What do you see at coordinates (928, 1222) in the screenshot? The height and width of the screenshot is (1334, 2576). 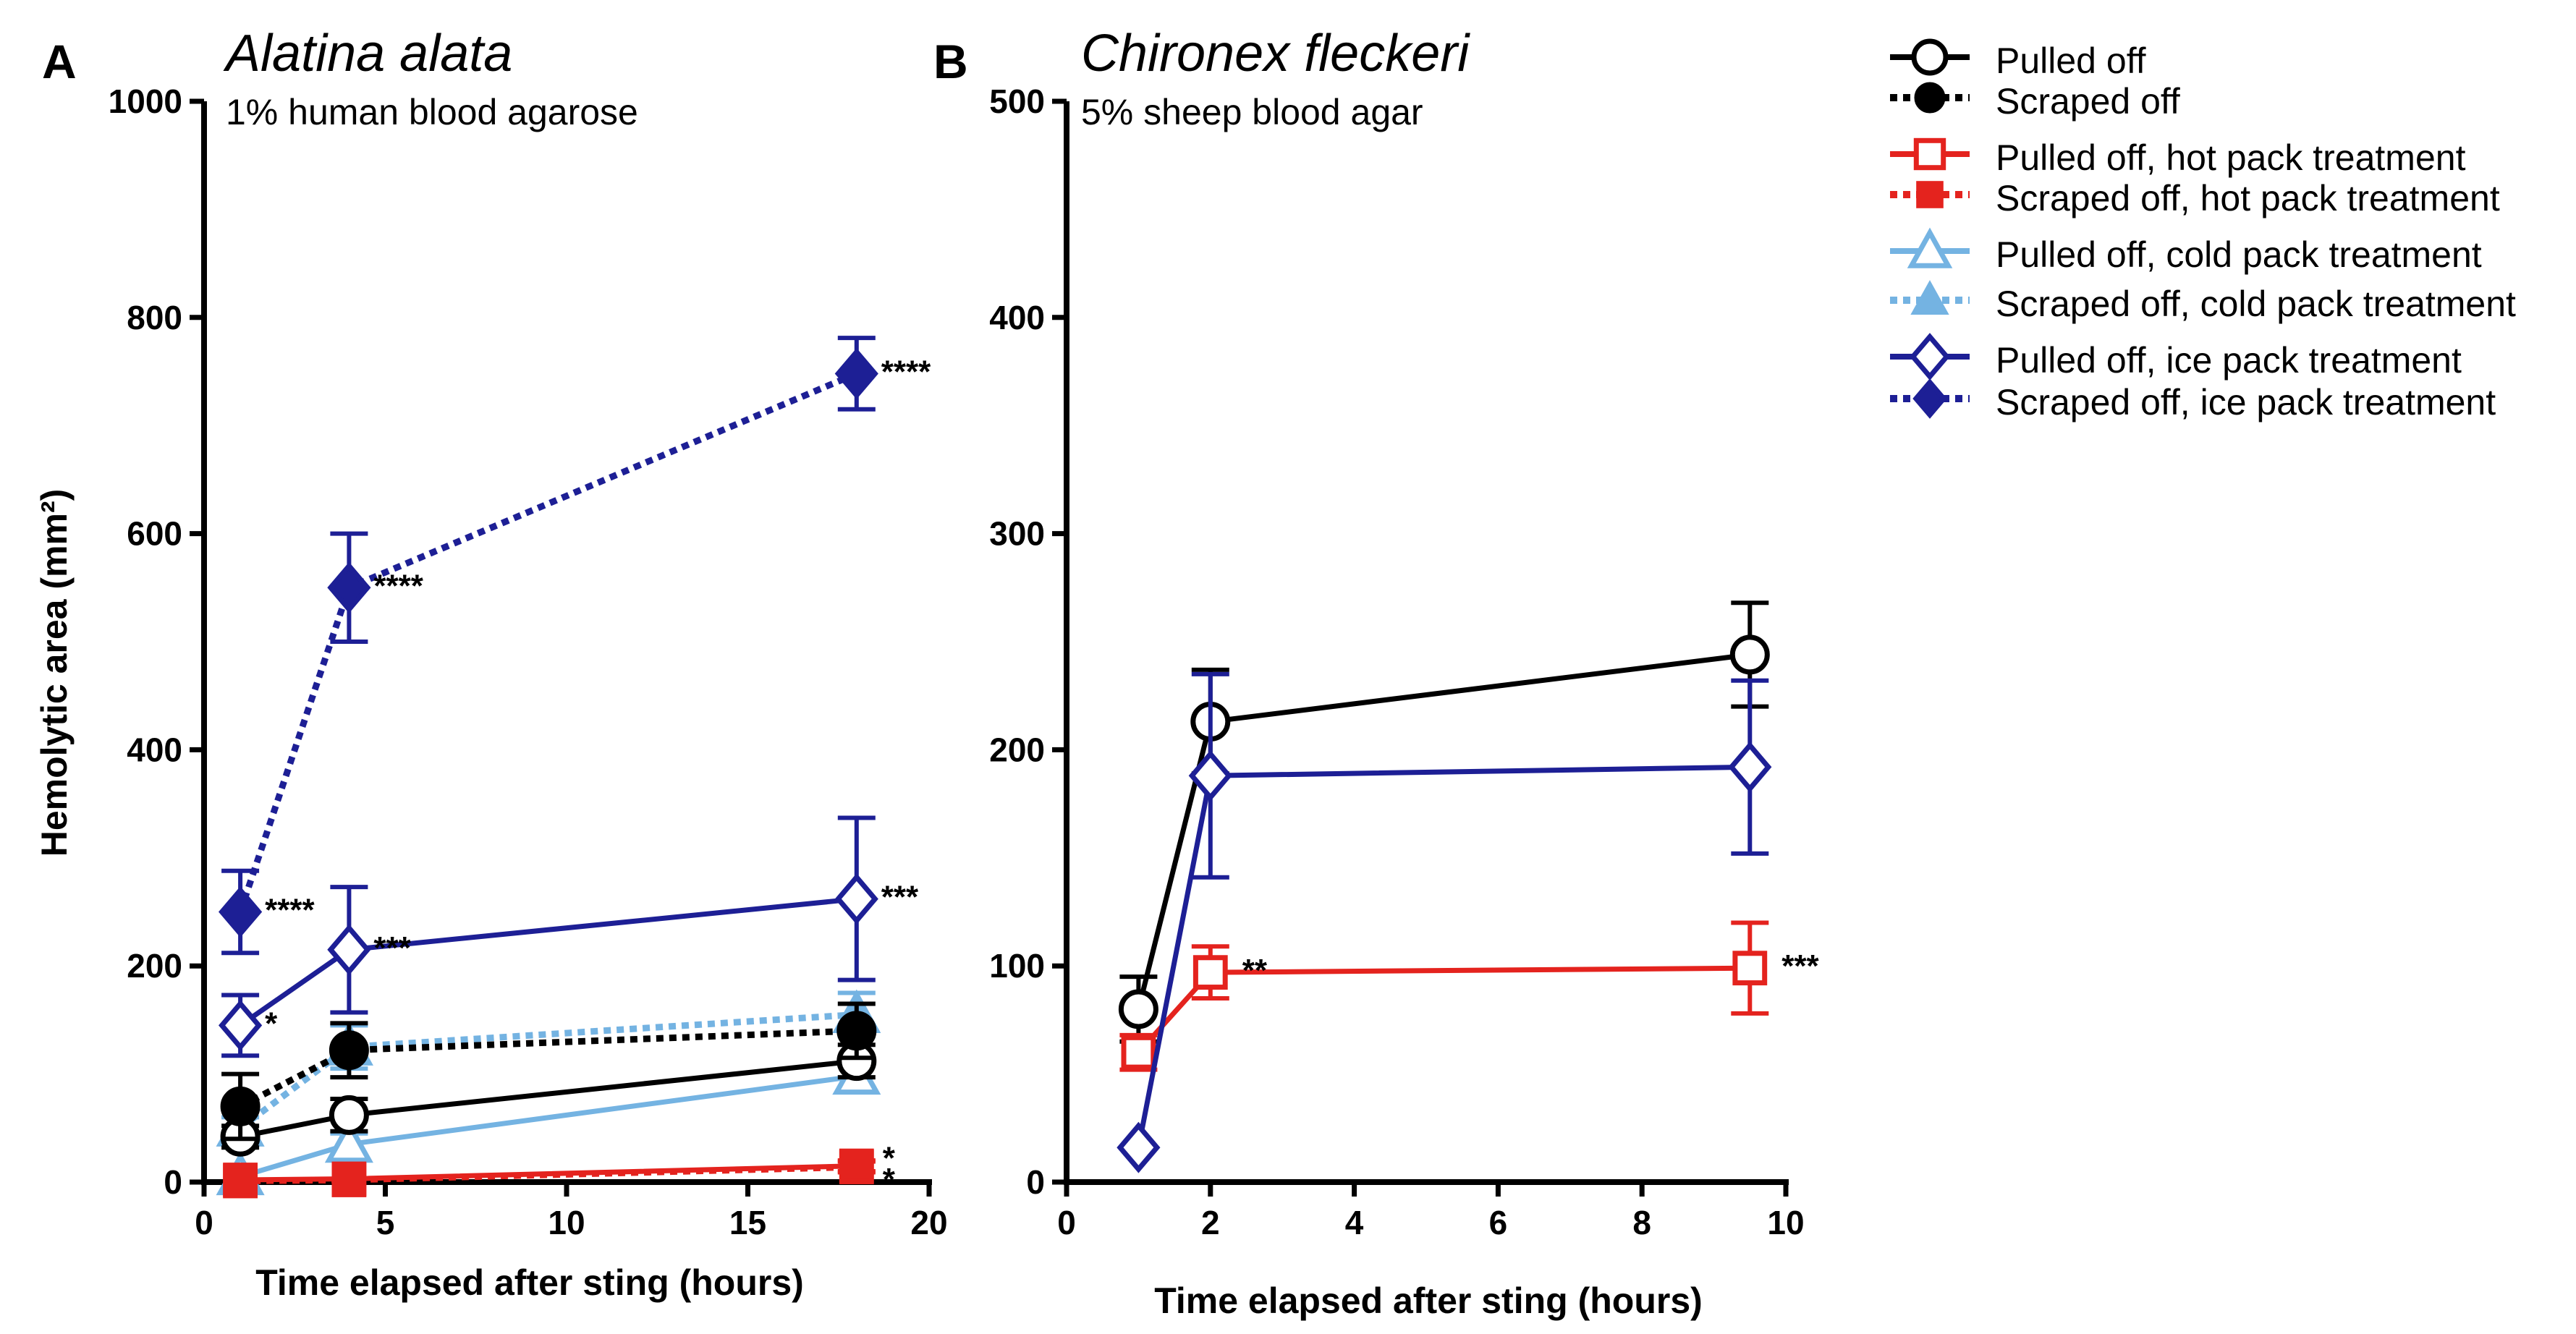 I see `panel-a-x-tick-label: 20` at bounding box center [928, 1222].